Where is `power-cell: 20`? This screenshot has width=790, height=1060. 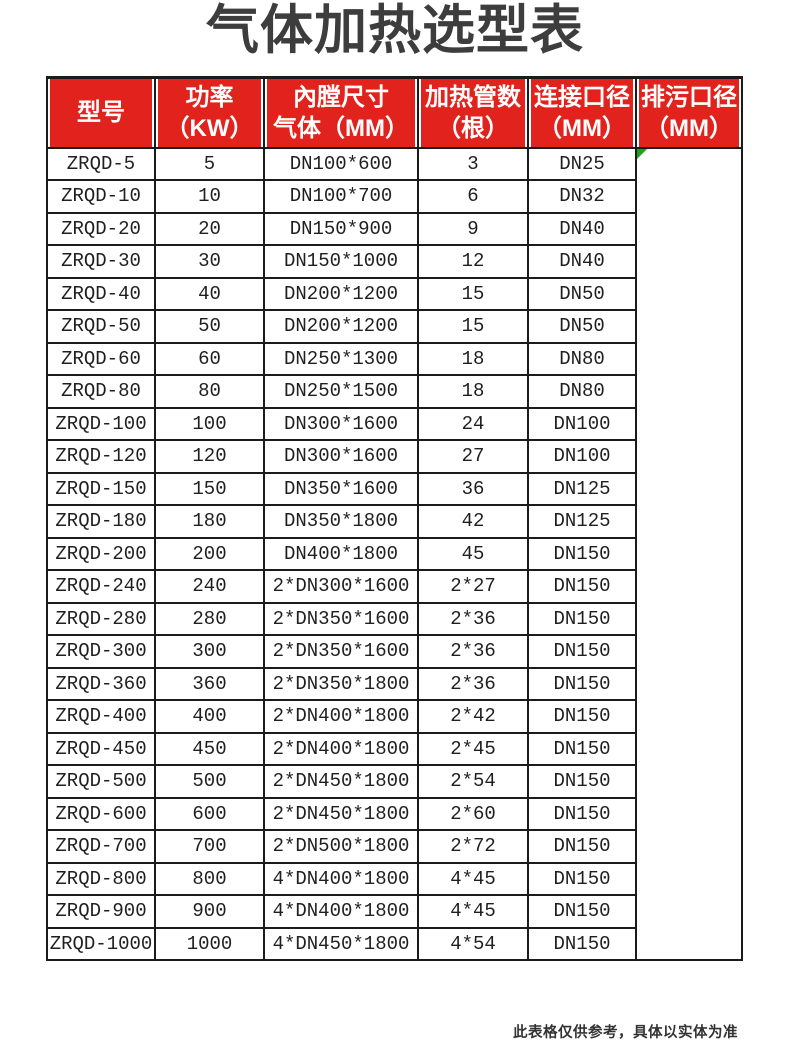
power-cell: 20 is located at coordinates (209, 228).